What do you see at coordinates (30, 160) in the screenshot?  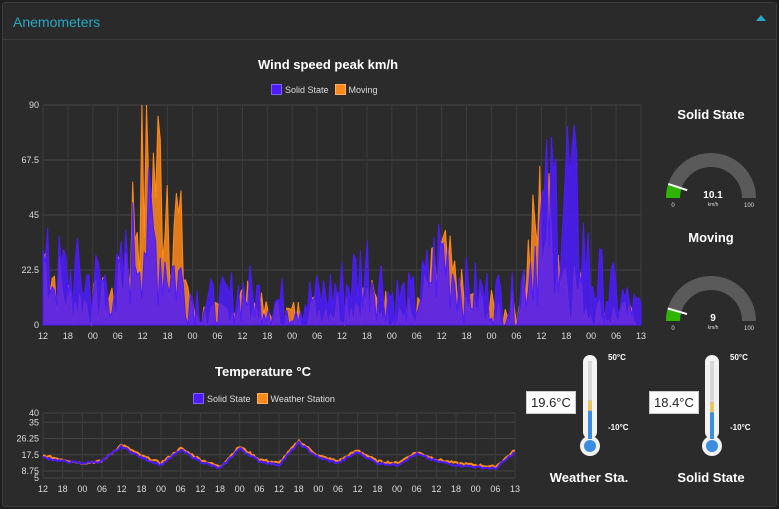 I see `y-tick-label: 67.5` at bounding box center [30, 160].